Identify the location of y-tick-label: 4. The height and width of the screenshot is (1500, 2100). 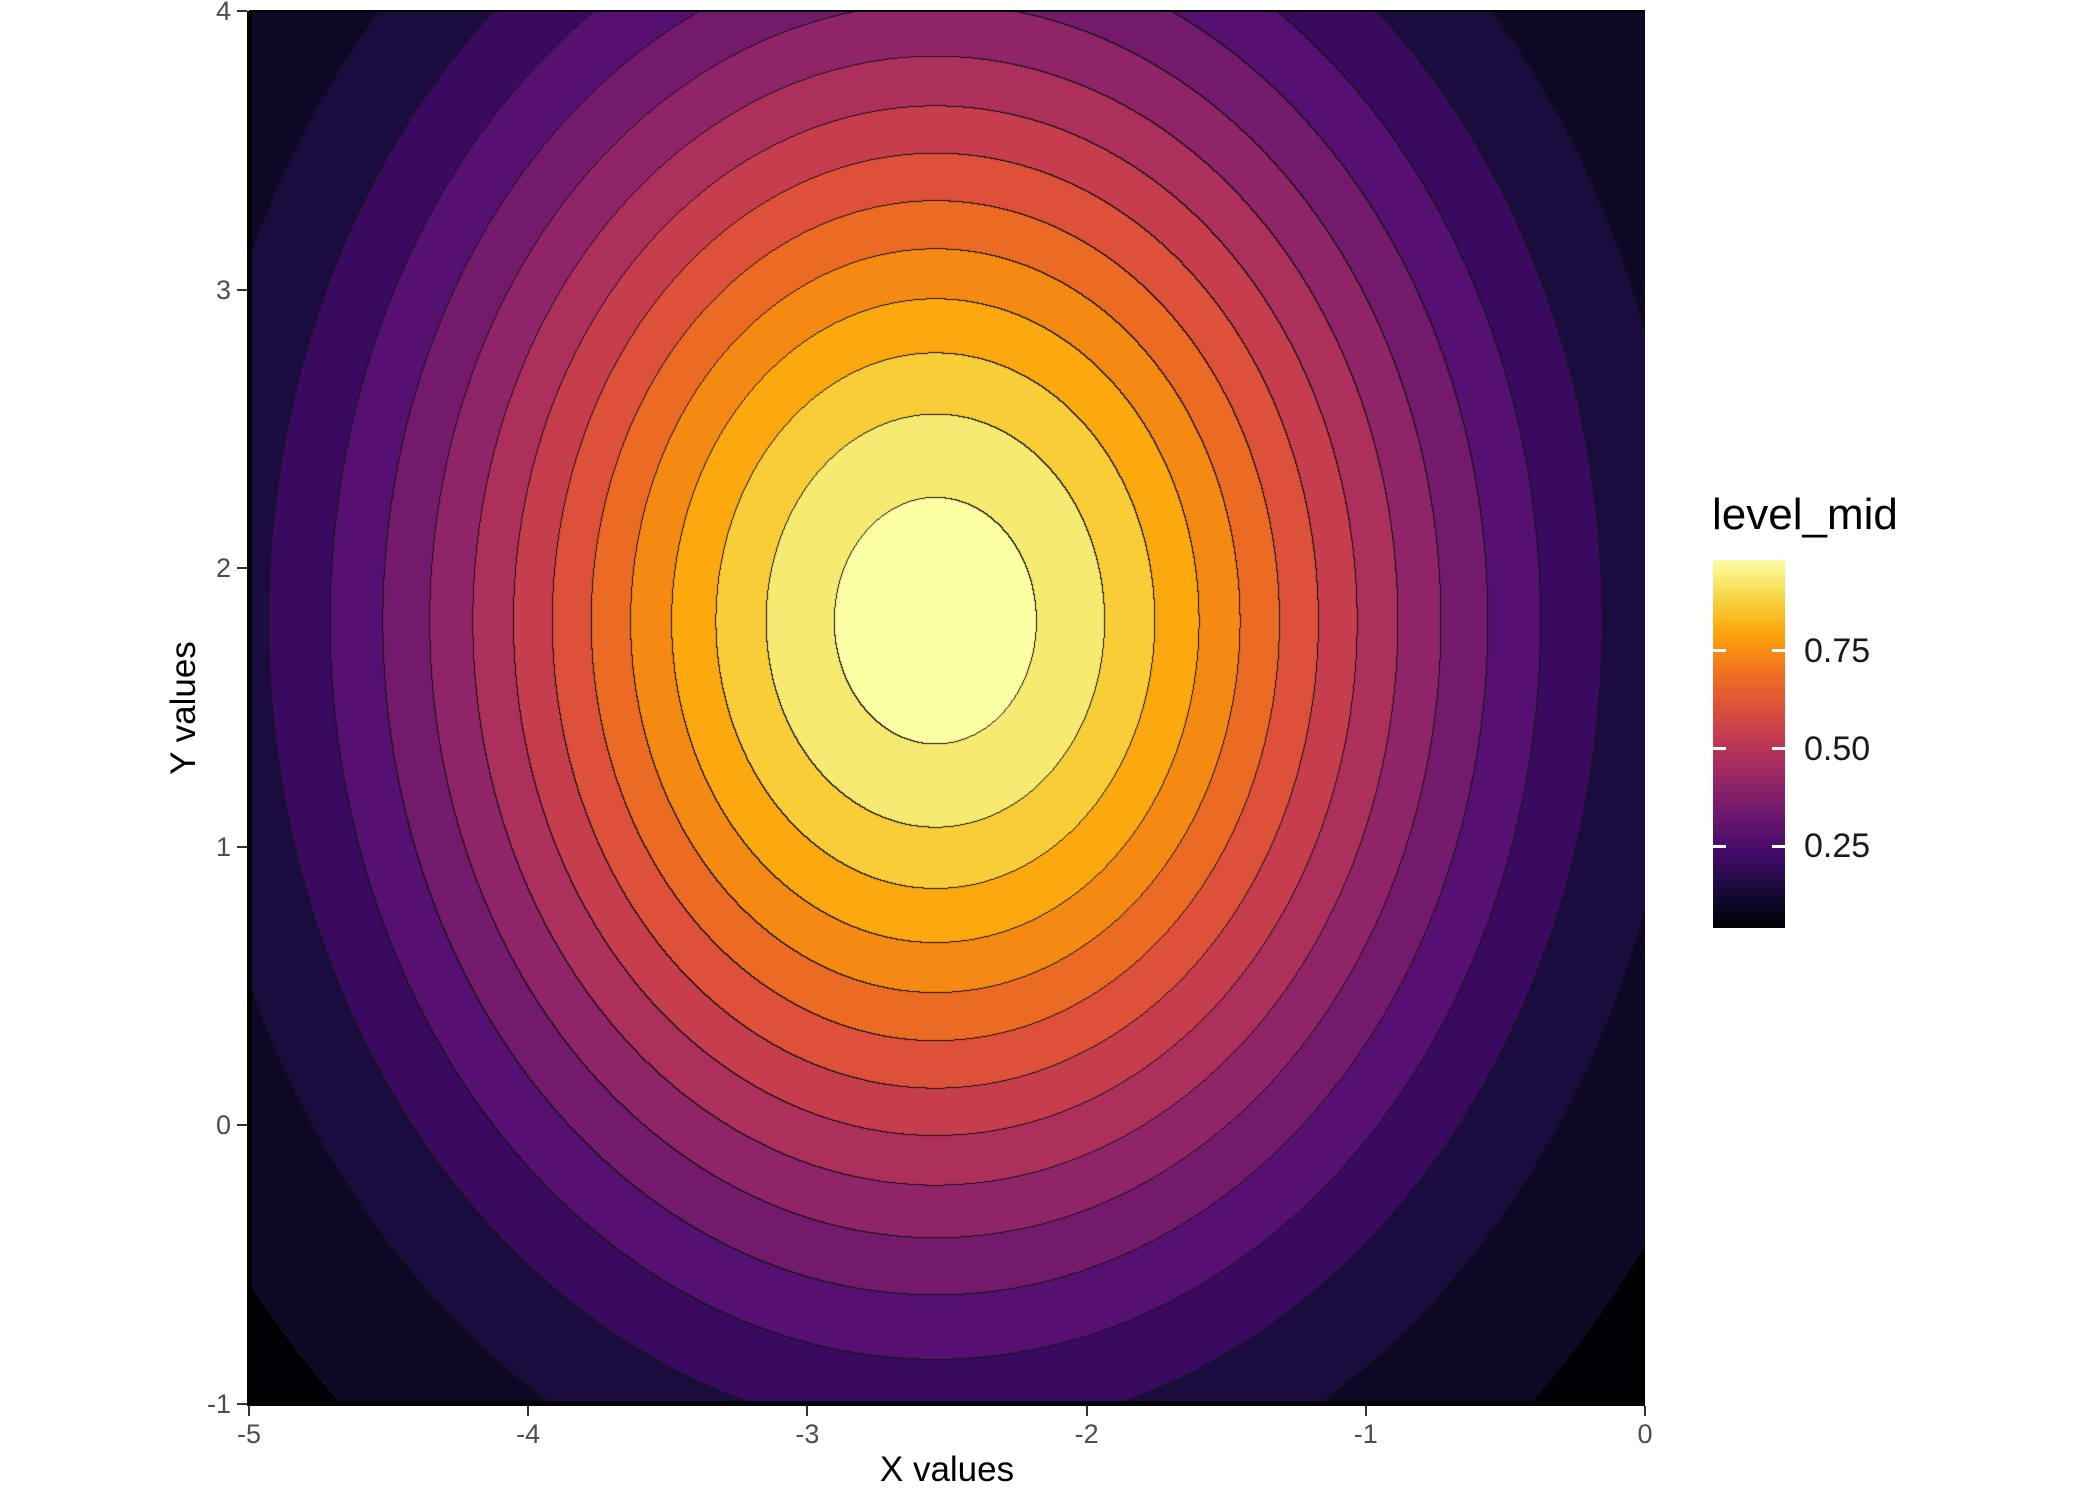
(223, 13).